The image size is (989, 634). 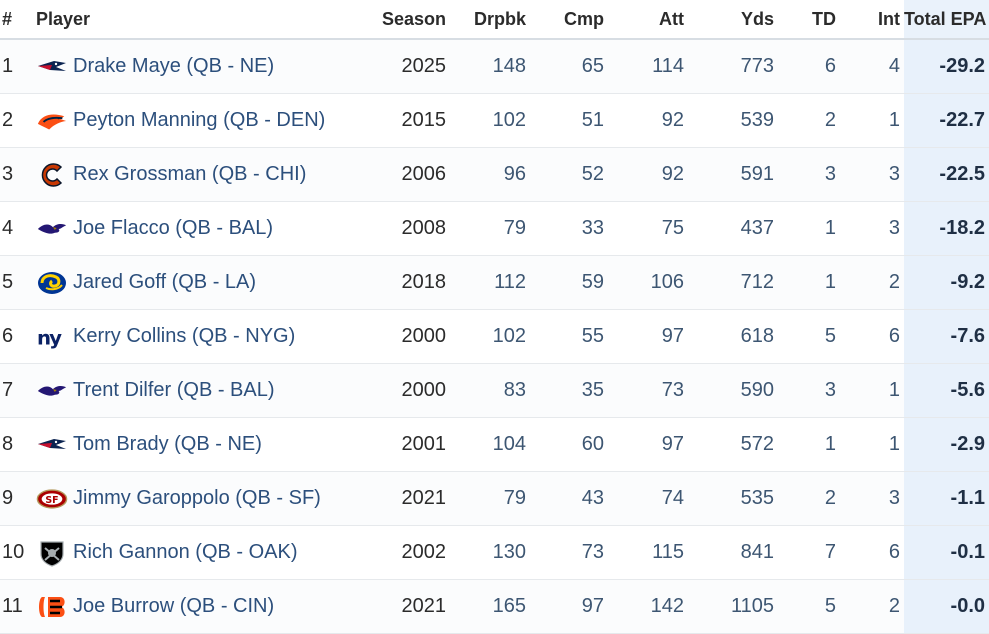 I want to click on player-cell: Joe Burrow (QB - CIN), so click(x=193, y=606).